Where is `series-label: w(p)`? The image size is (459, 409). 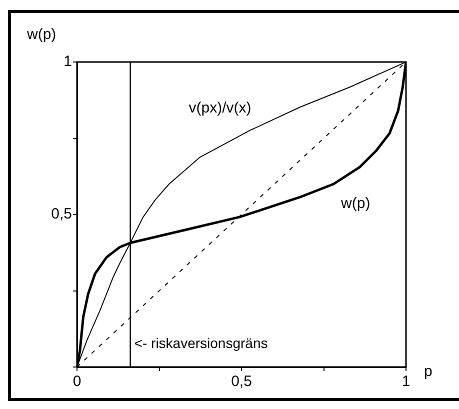
series-label: w(p) is located at coordinates (355, 203).